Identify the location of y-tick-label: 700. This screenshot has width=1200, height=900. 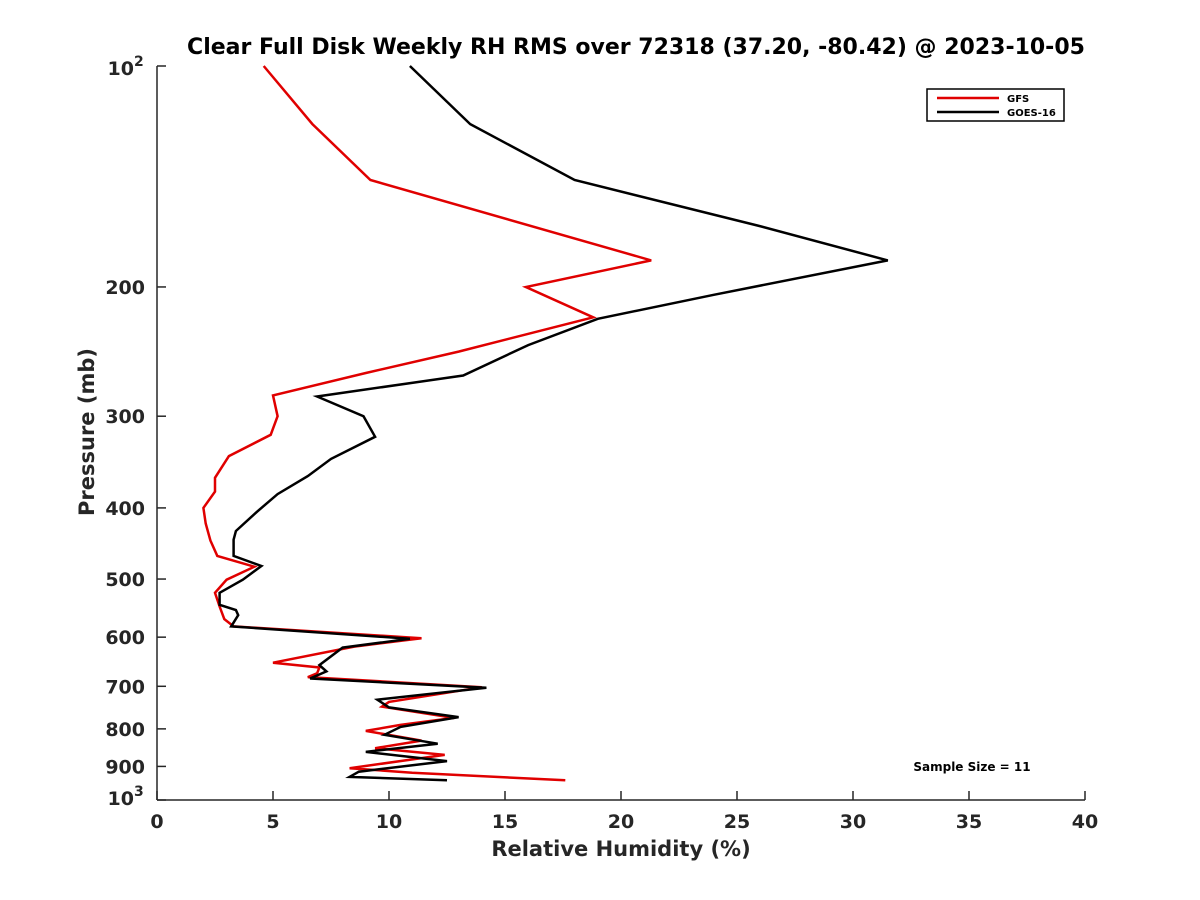
(125, 687).